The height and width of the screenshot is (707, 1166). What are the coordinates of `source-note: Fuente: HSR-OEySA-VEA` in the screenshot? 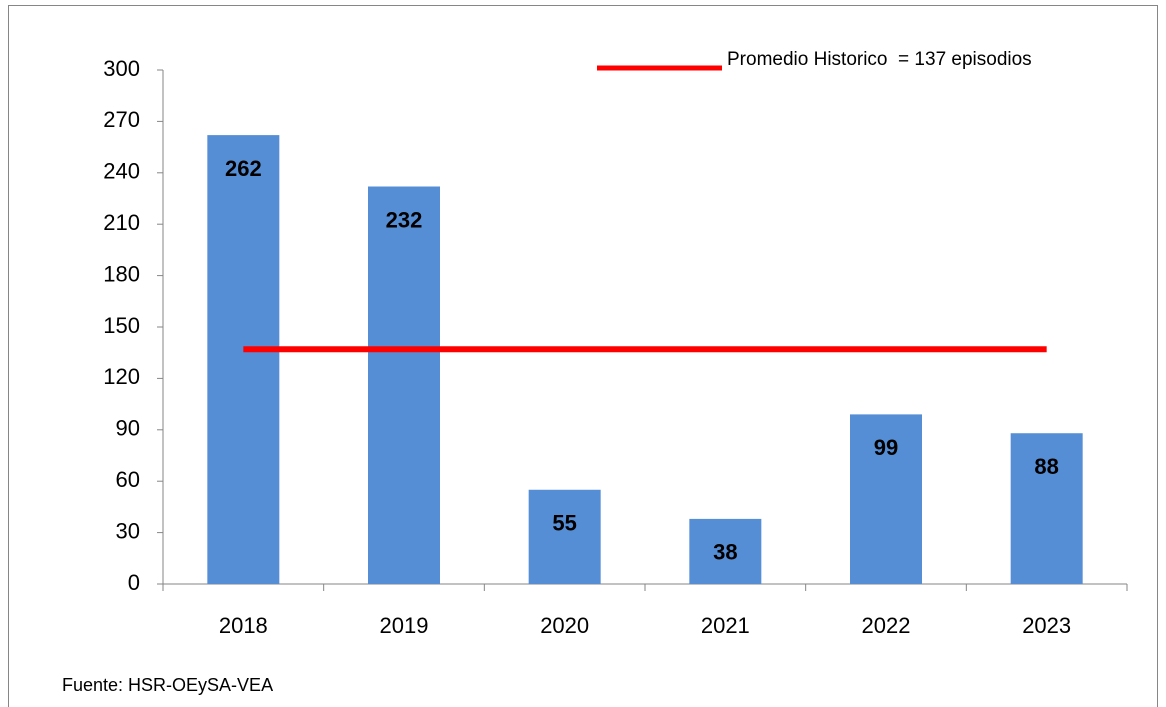 It's located at (167, 685).